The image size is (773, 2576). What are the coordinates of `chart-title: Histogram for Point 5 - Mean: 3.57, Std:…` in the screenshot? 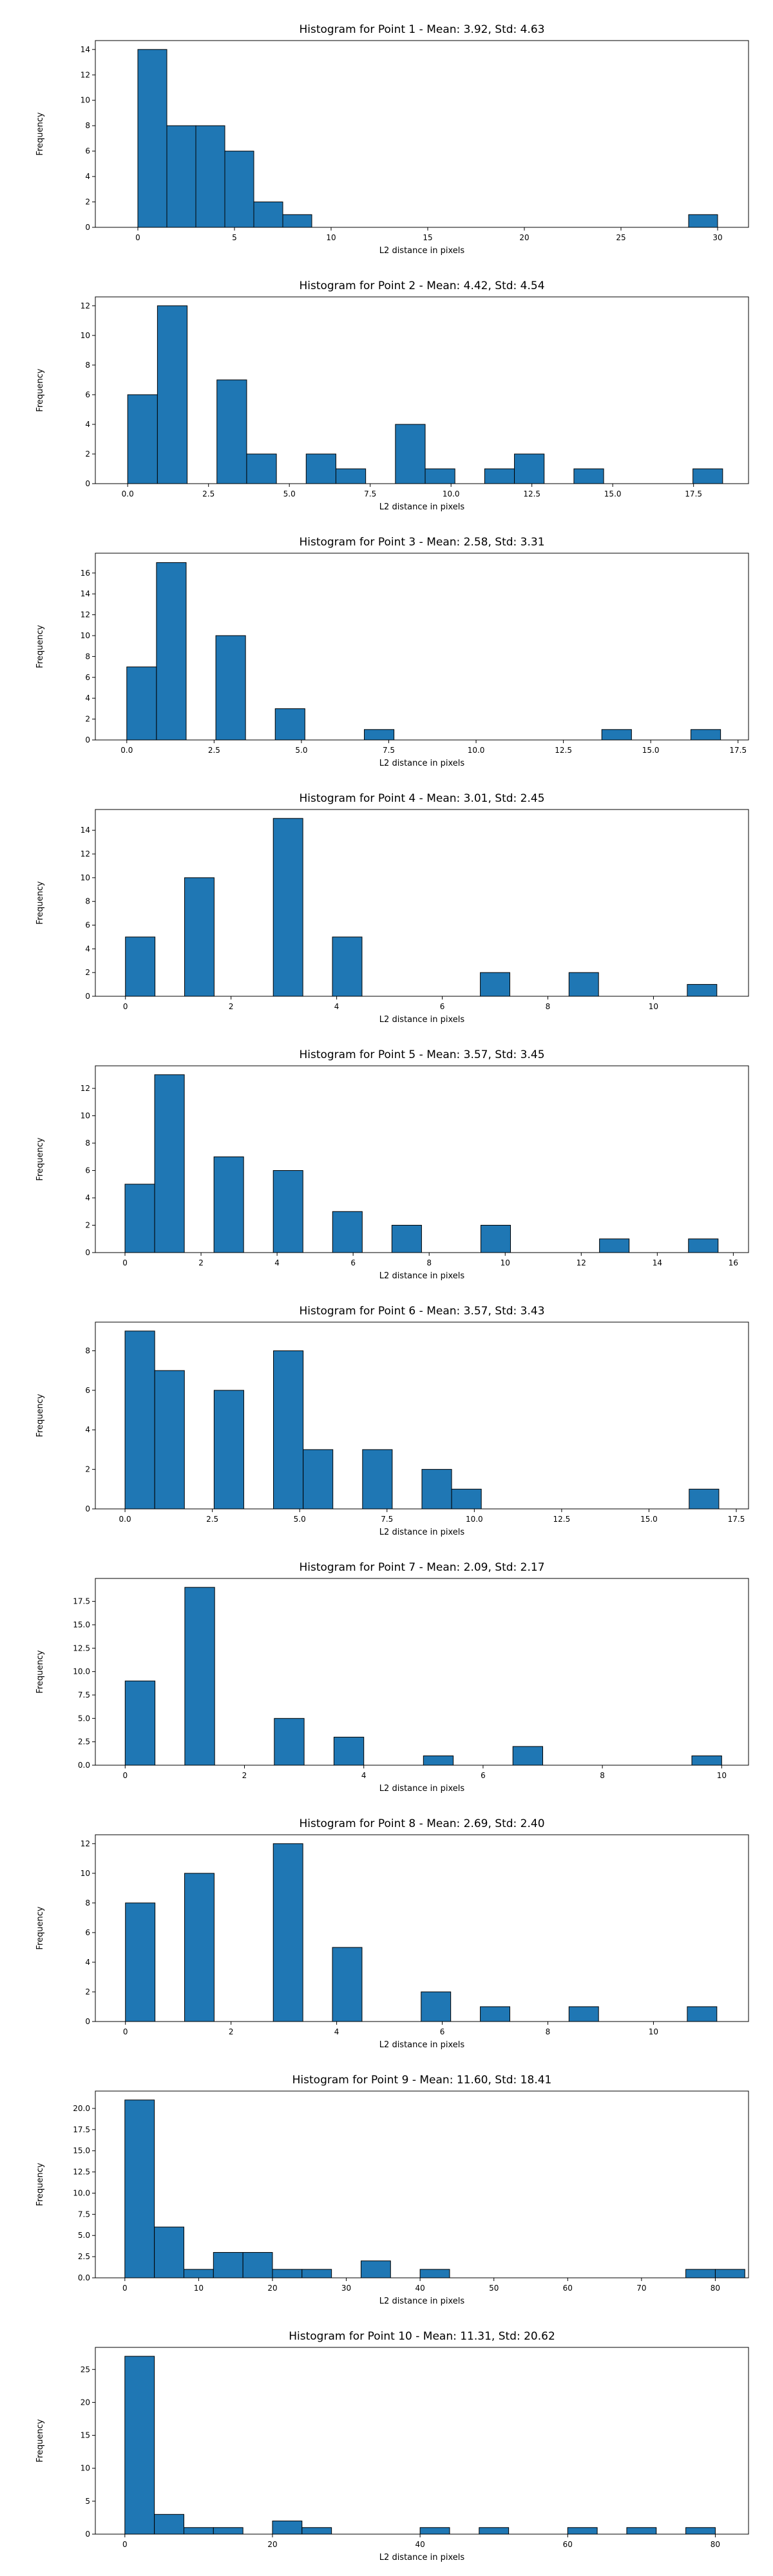 It's located at (421, 1054).